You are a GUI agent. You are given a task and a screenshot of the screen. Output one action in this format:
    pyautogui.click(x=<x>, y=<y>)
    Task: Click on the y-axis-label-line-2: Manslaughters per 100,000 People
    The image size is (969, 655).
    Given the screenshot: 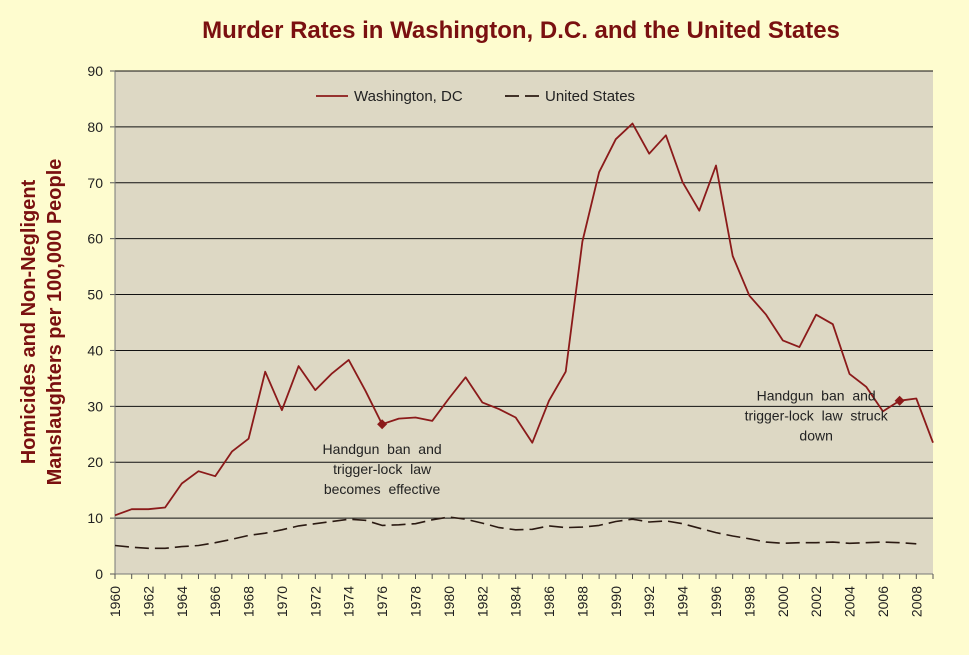 What is the action you would take?
    pyautogui.click(x=55, y=322)
    